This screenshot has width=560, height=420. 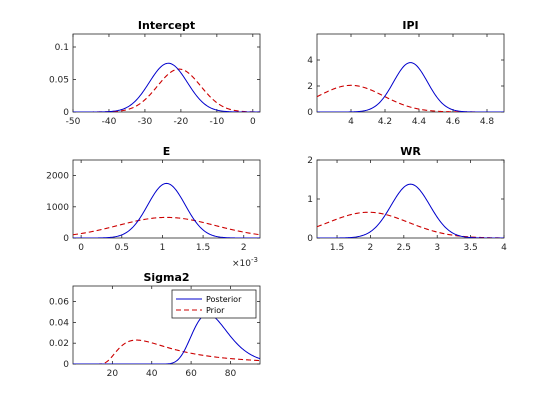 What do you see at coordinates (122, 248) in the screenshot?
I see `x-tick-label: 0.5` at bounding box center [122, 248].